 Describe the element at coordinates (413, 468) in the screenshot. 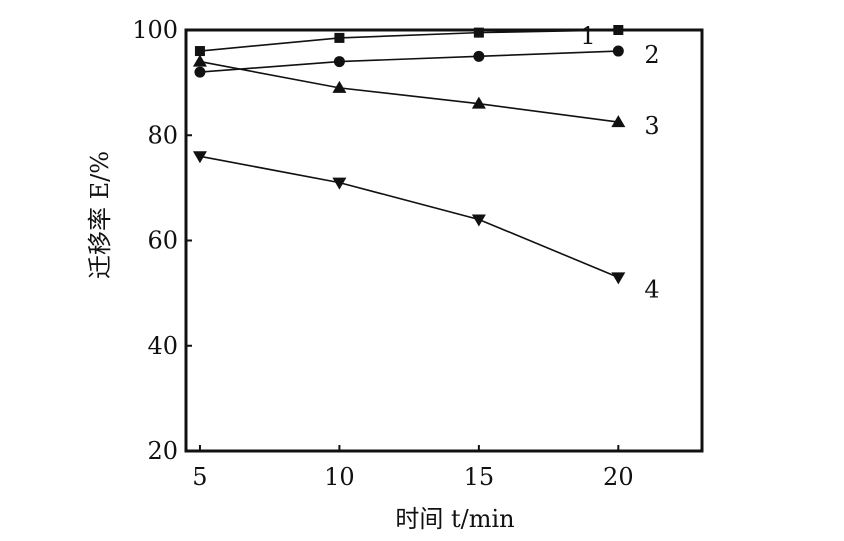

I see `x-axis-ticks: 5 10 15 20` at that location.